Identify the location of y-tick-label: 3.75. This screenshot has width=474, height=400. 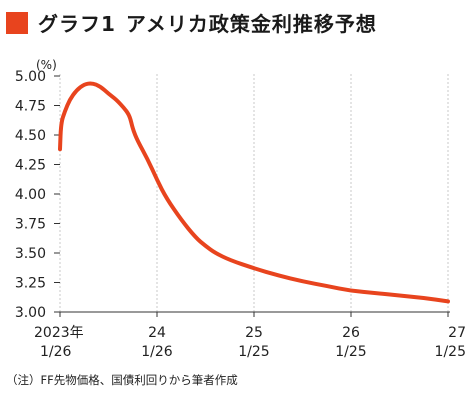
(30, 225).